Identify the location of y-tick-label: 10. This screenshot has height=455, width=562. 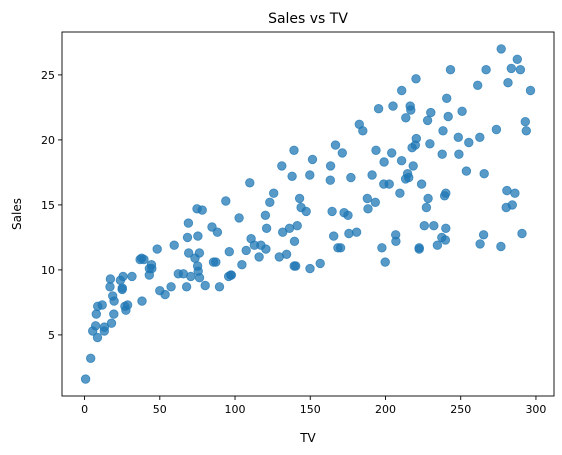
(48, 270).